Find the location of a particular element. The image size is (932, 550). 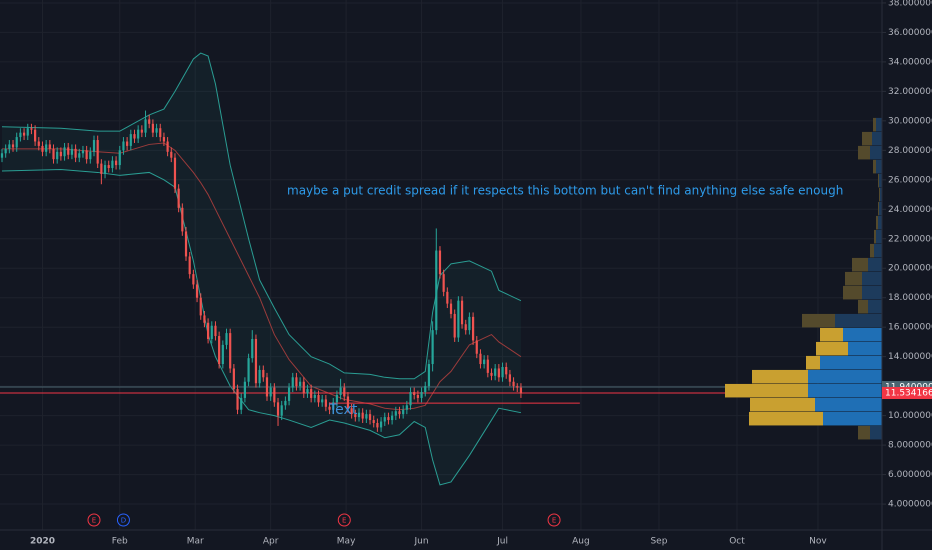

x-tick-label: Oct is located at coordinates (737, 542).